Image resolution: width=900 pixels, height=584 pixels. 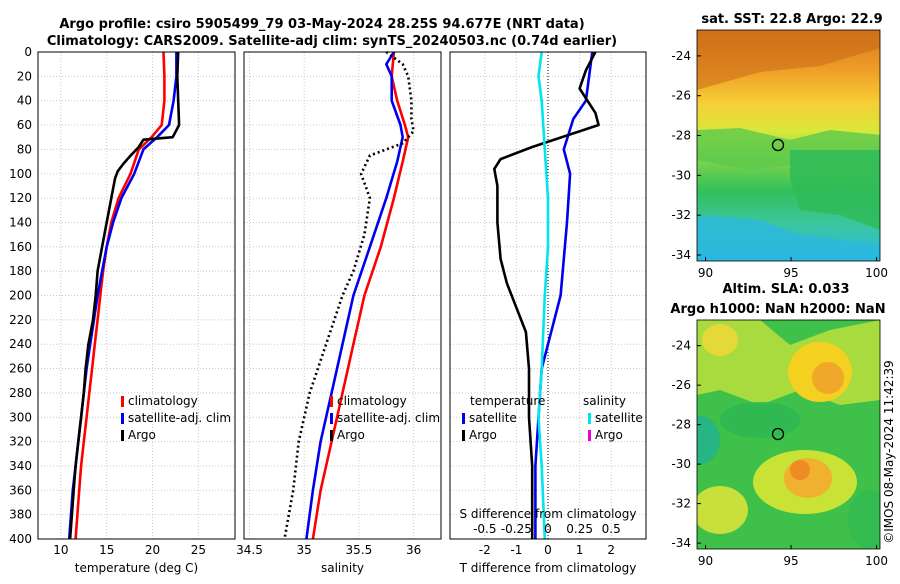 I want to click on x-tick-label: 10, so click(x=60, y=550).